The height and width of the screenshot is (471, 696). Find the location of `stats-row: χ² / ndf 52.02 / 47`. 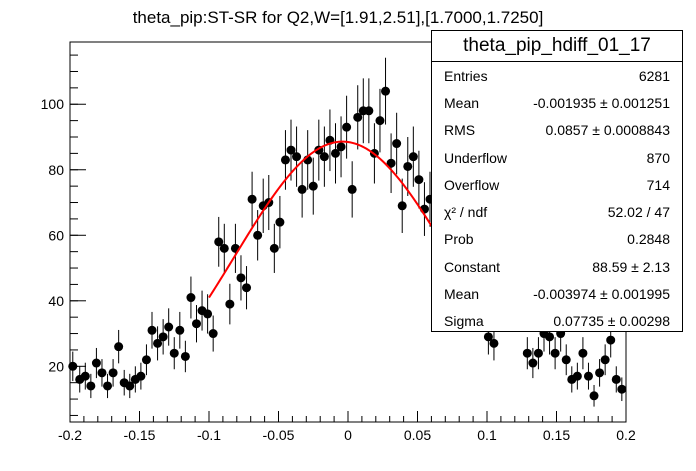

stats-row: χ² / ndf 52.02 / 47 is located at coordinates (557, 211).